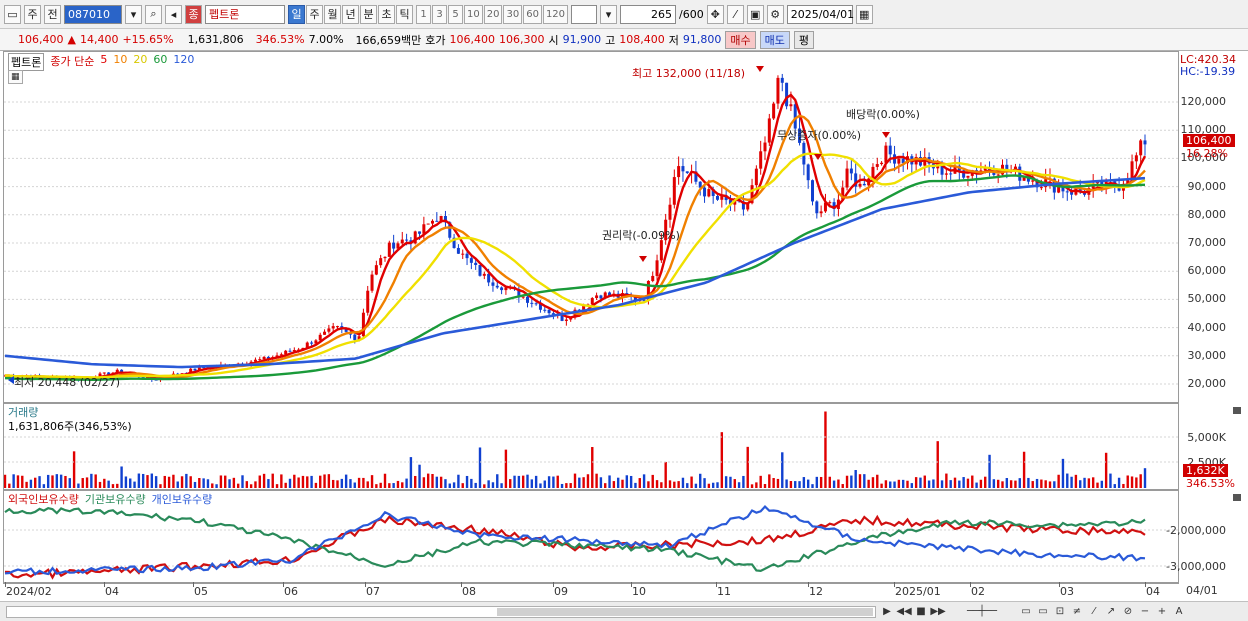 The height and width of the screenshot is (621, 1248). What do you see at coordinates (639, 591) in the screenshot?
I see `x-axis-label: 10` at bounding box center [639, 591].